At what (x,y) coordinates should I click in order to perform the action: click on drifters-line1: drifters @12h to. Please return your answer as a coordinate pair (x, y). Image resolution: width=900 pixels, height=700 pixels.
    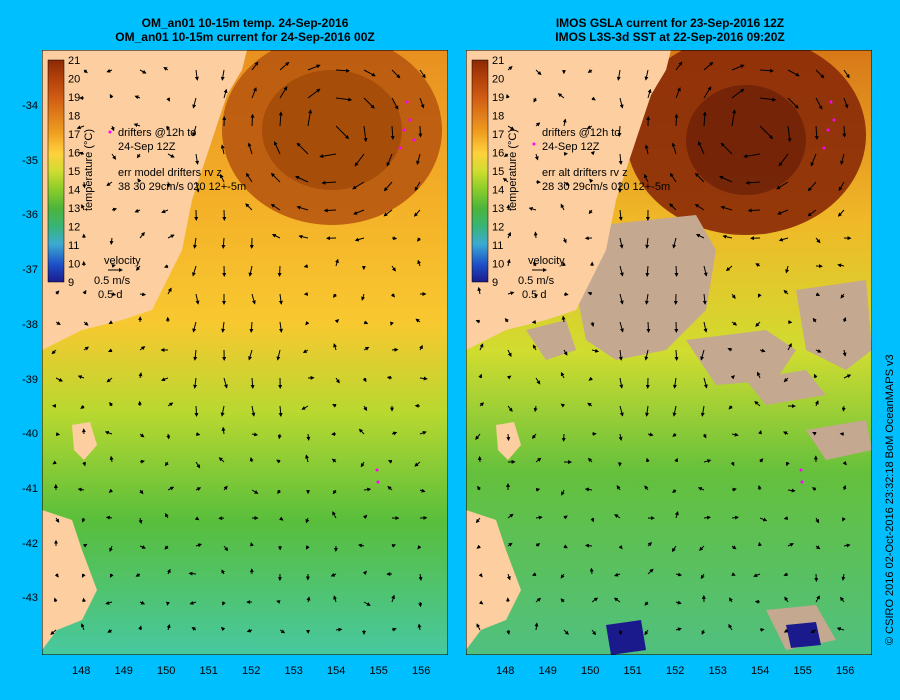
    Looking at the image, I should click on (581, 133).